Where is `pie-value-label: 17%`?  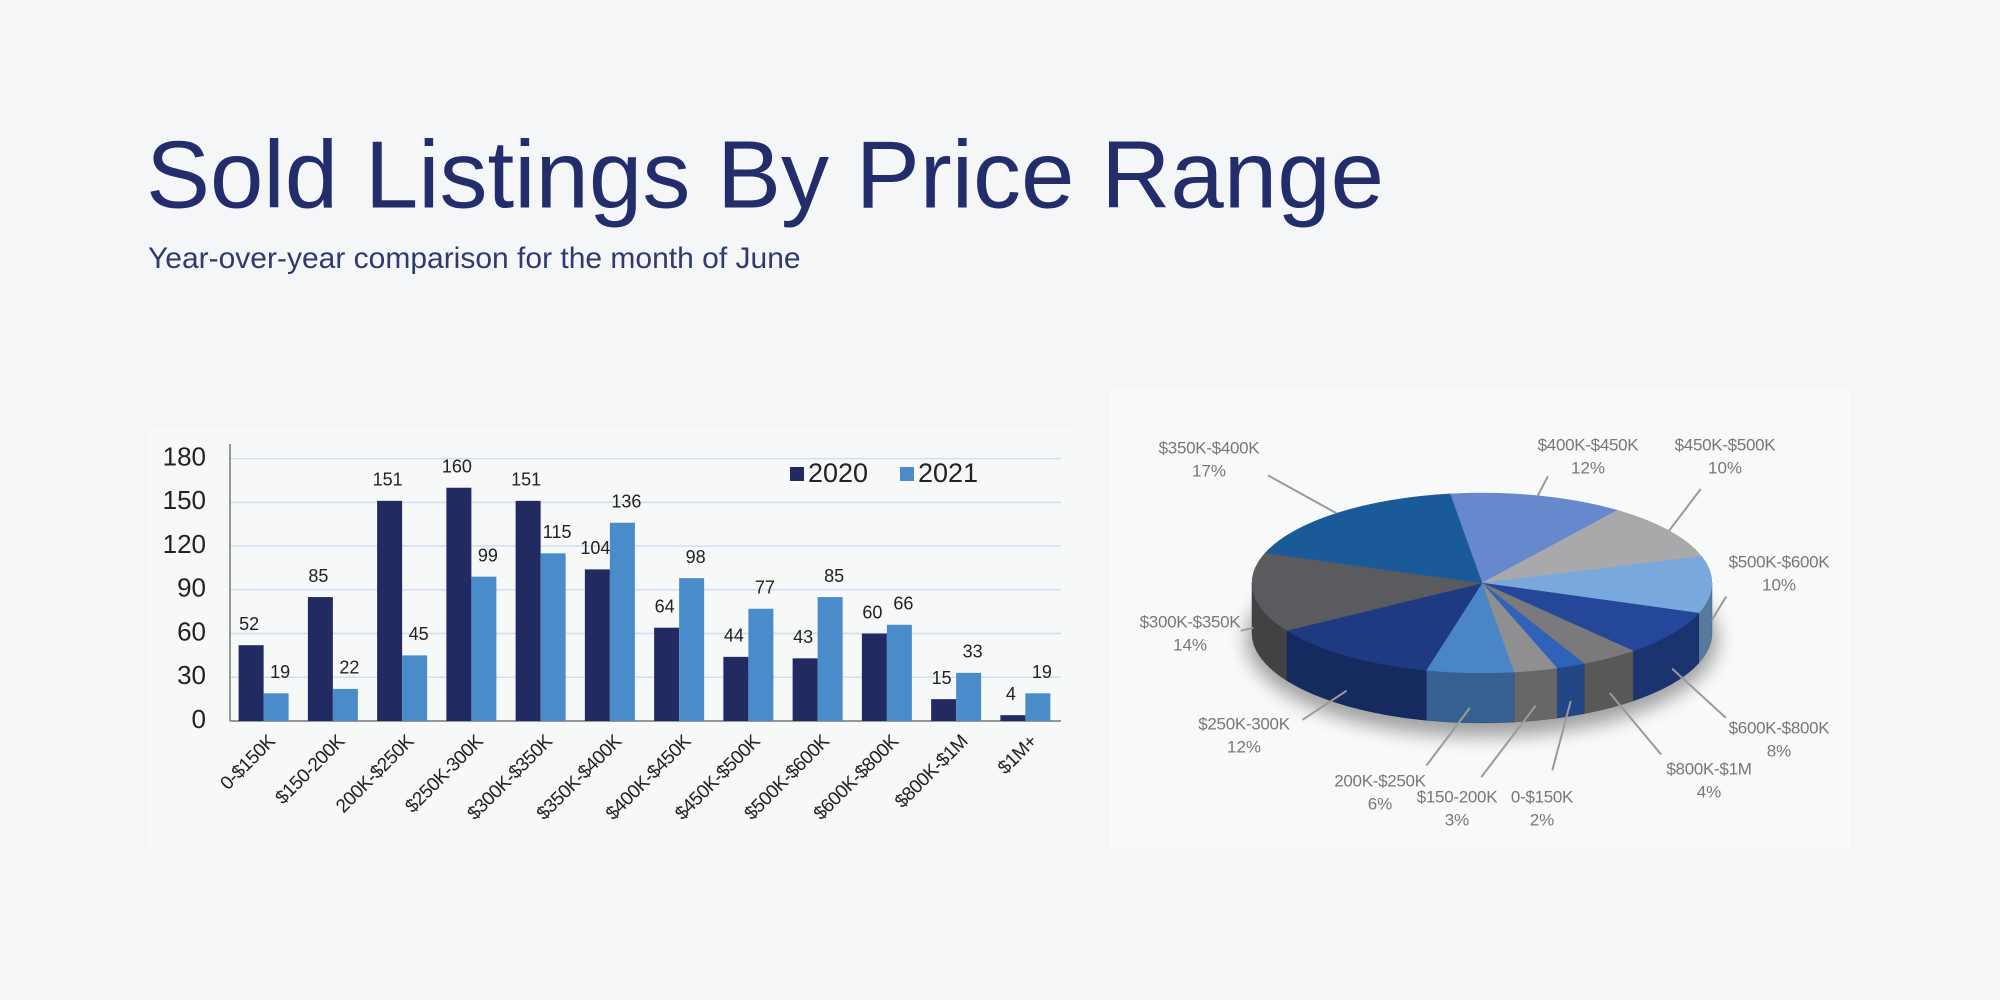
pie-value-label: 17% is located at coordinates (1209, 470).